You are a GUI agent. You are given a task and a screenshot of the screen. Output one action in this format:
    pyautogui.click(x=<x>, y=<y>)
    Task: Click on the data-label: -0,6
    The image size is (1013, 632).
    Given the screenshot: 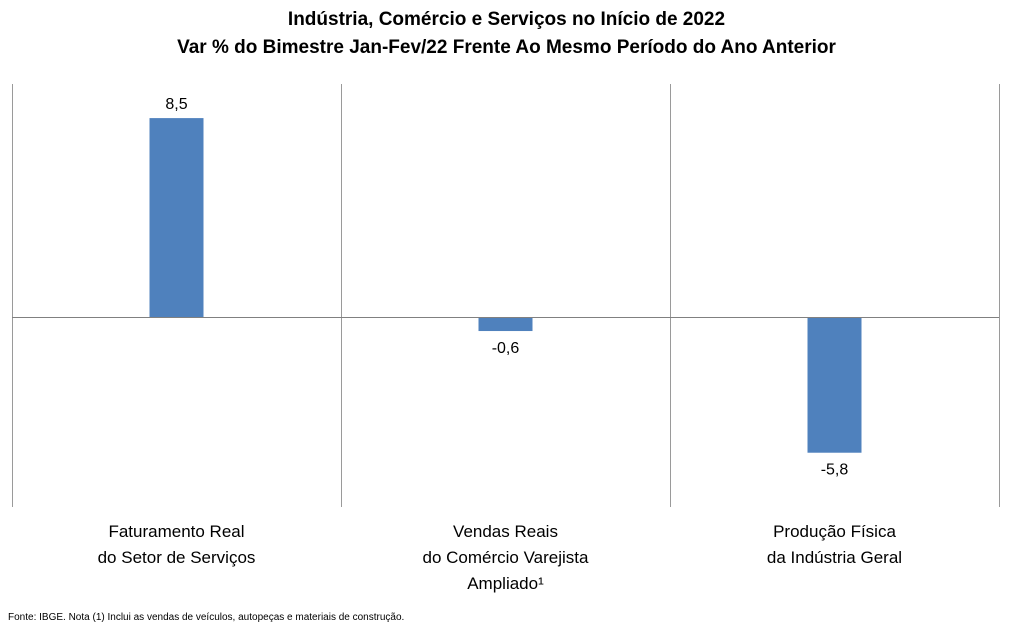 What is the action you would take?
    pyautogui.click(x=506, y=348)
    